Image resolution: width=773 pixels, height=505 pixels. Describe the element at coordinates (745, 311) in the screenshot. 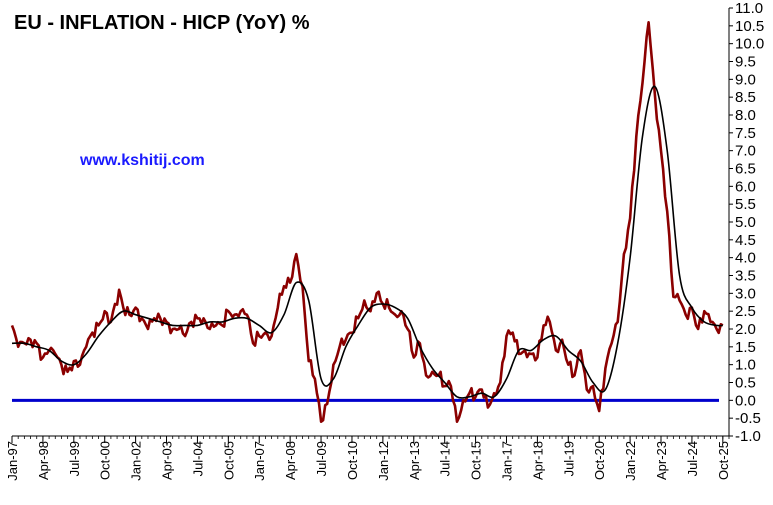

I see `y-tick-label: 2.5` at that location.